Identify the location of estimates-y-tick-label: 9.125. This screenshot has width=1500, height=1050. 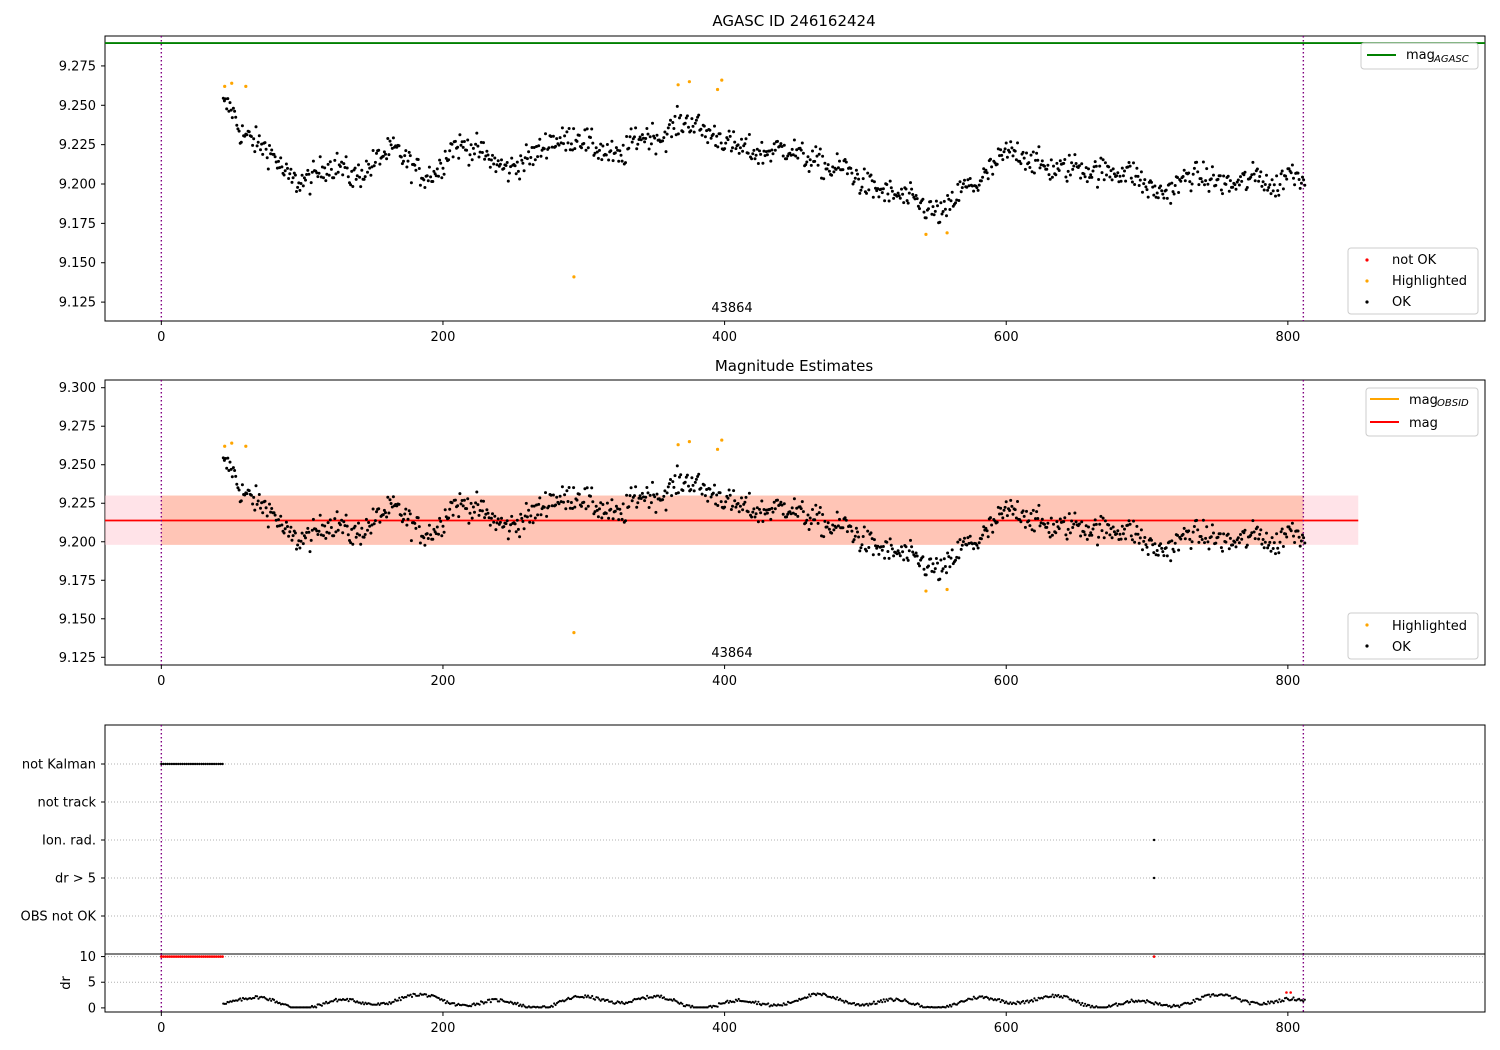
(77, 658).